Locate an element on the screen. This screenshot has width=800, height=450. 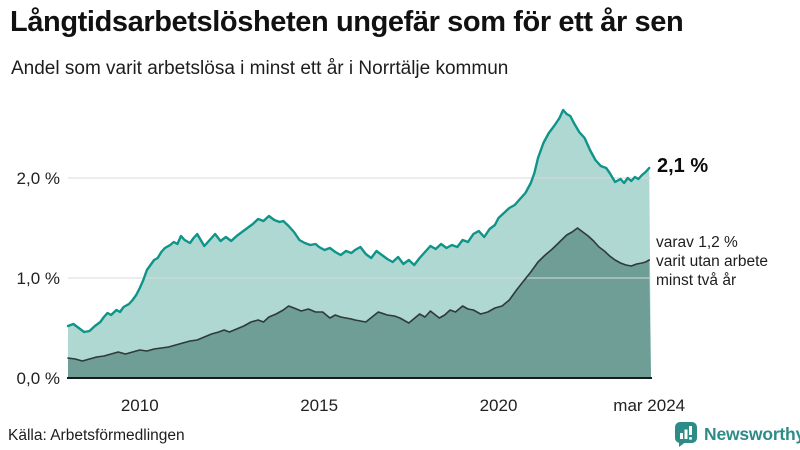
x-axis-tick-label: mar 2024 is located at coordinates (649, 405).